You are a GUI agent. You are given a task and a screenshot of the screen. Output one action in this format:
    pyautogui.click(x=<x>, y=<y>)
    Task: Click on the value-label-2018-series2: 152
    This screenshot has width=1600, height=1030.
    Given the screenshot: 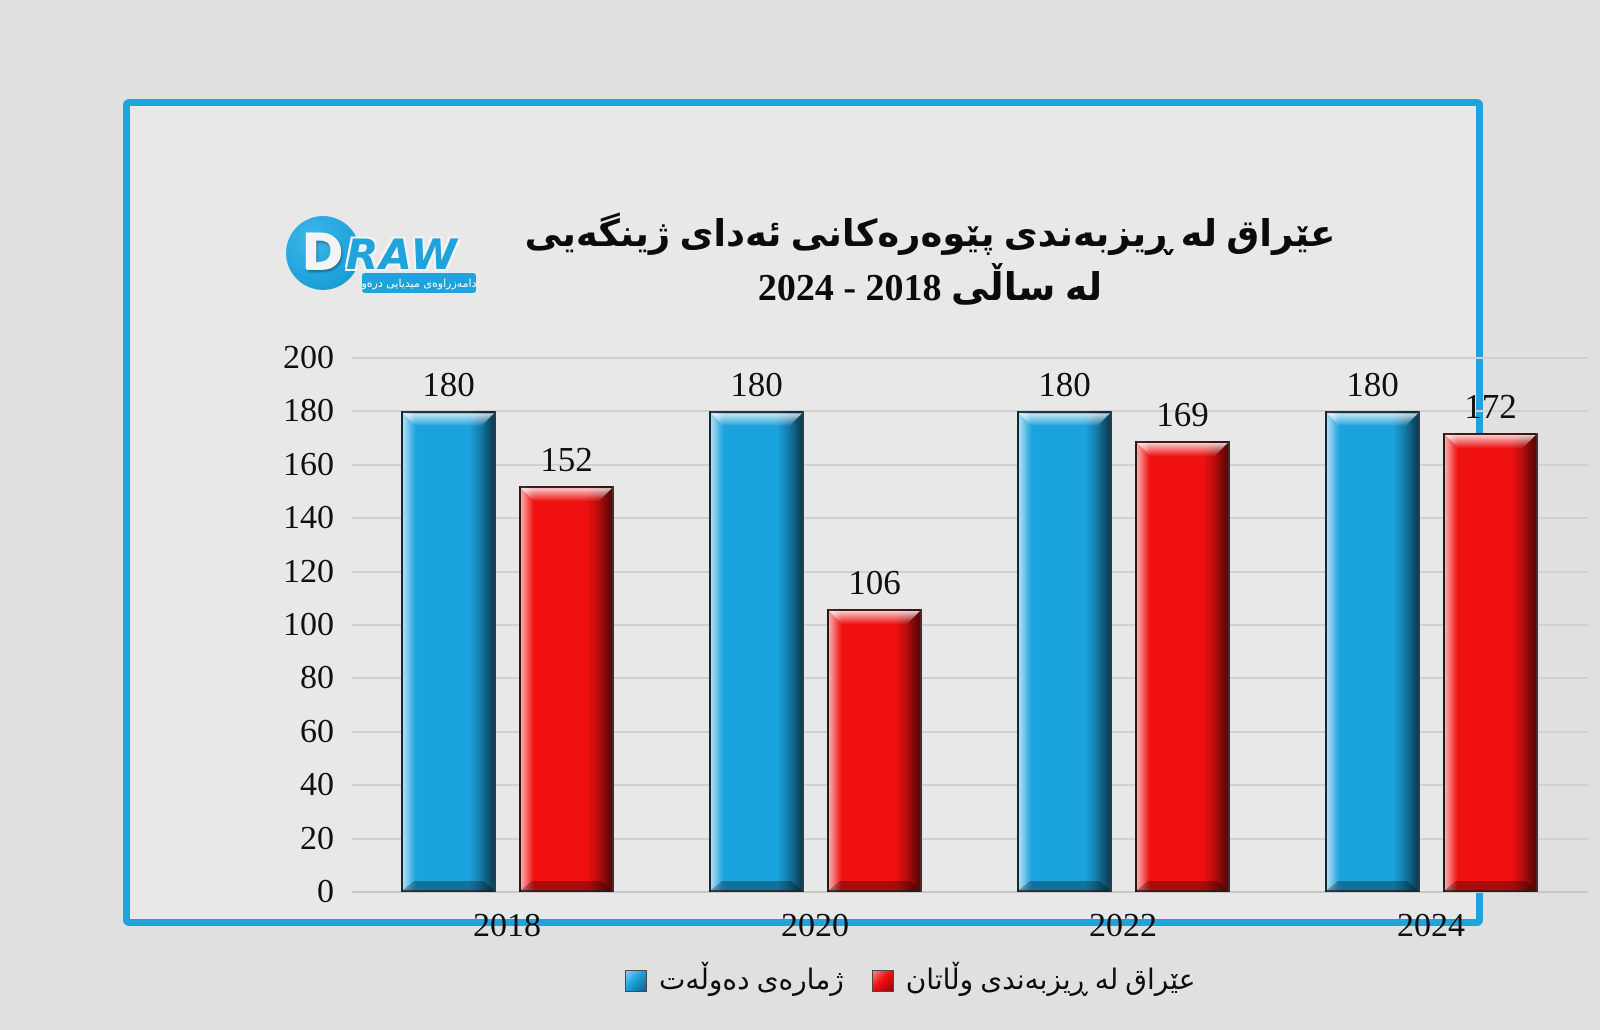 What is the action you would take?
    pyautogui.click(x=566, y=460)
    